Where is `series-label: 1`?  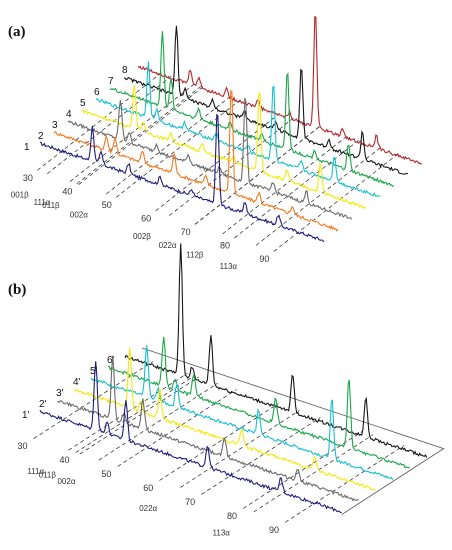 series-label: 1 is located at coordinates (27, 147).